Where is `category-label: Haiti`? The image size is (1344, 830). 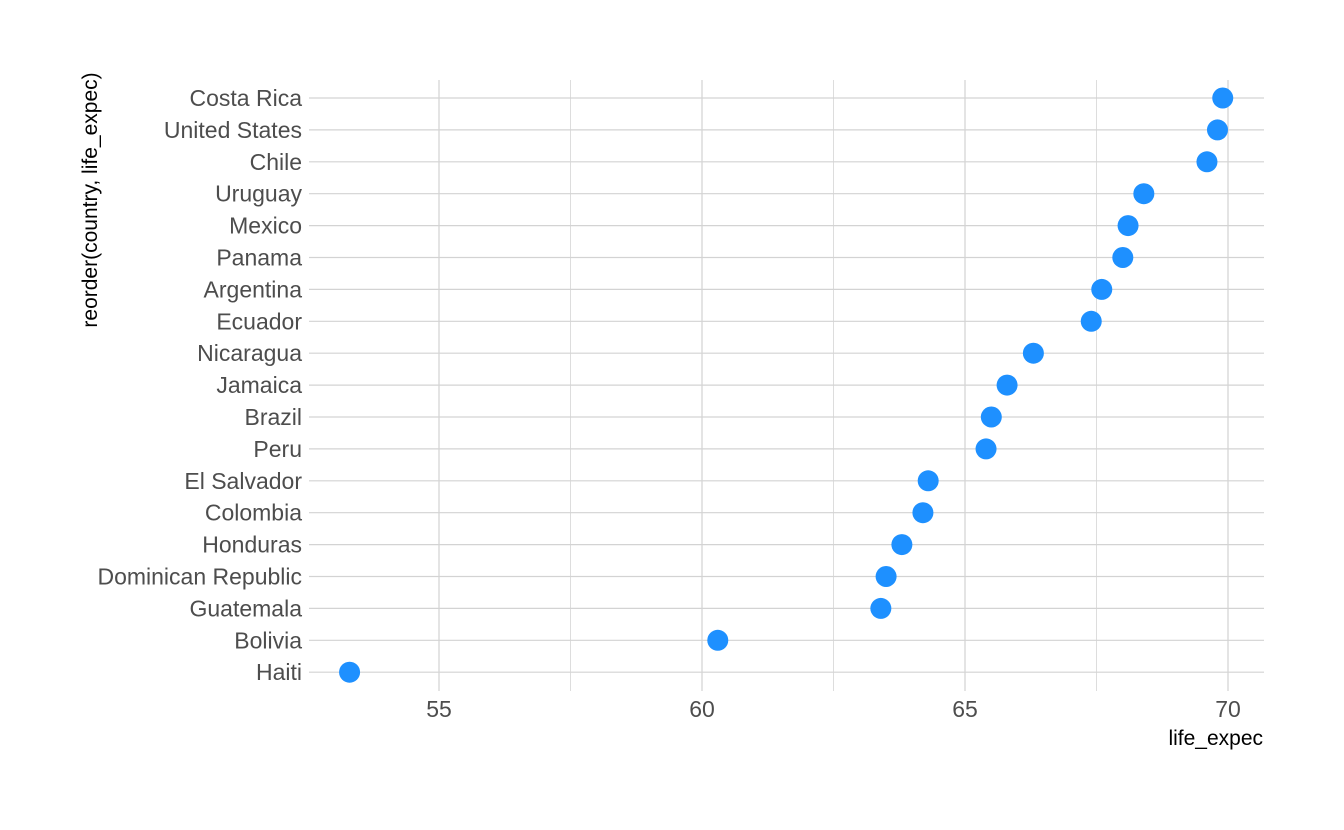
category-label: Haiti is located at coordinates (279, 672).